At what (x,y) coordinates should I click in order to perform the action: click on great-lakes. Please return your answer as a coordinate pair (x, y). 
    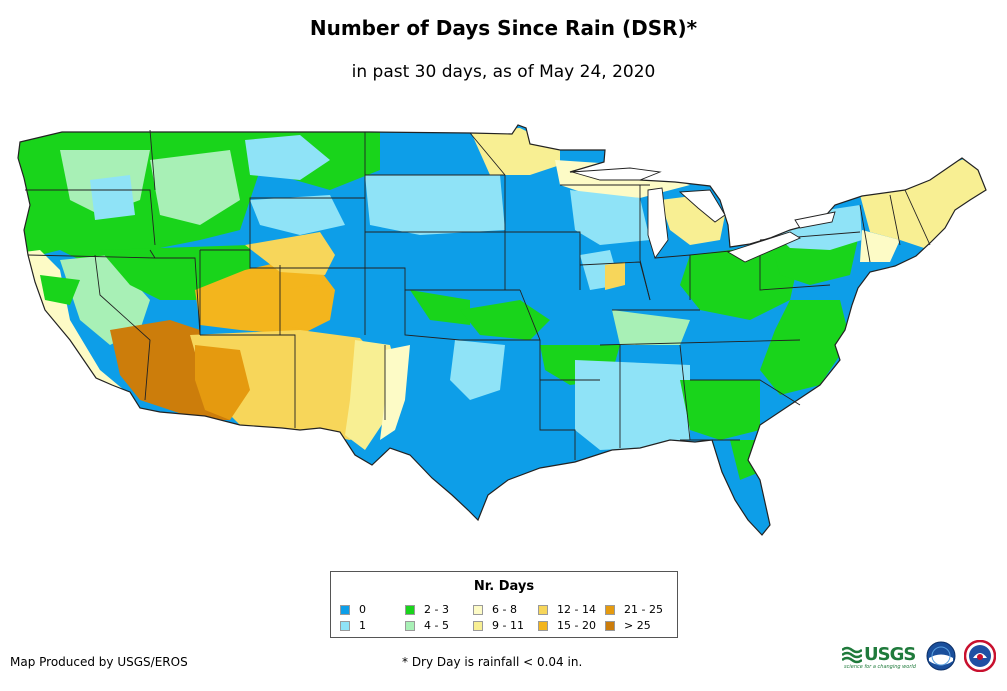
    Looking at the image, I should click on (703, 215).